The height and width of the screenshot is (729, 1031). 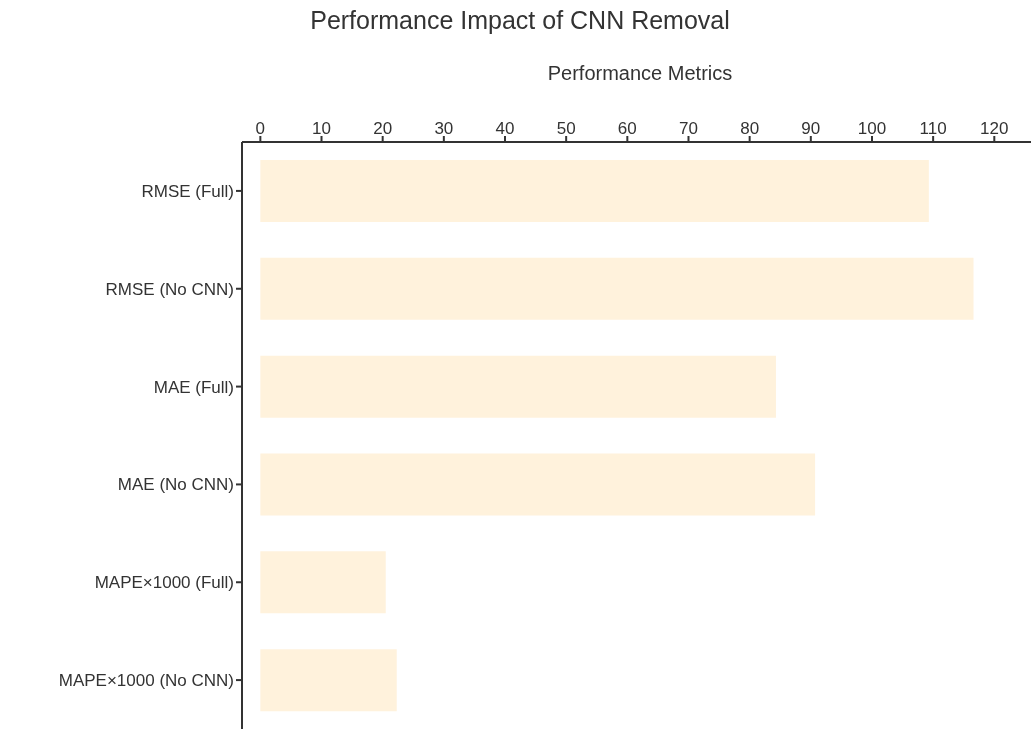 I want to click on y-tick-label: MAE (No CNN), so click(x=175, y=485).